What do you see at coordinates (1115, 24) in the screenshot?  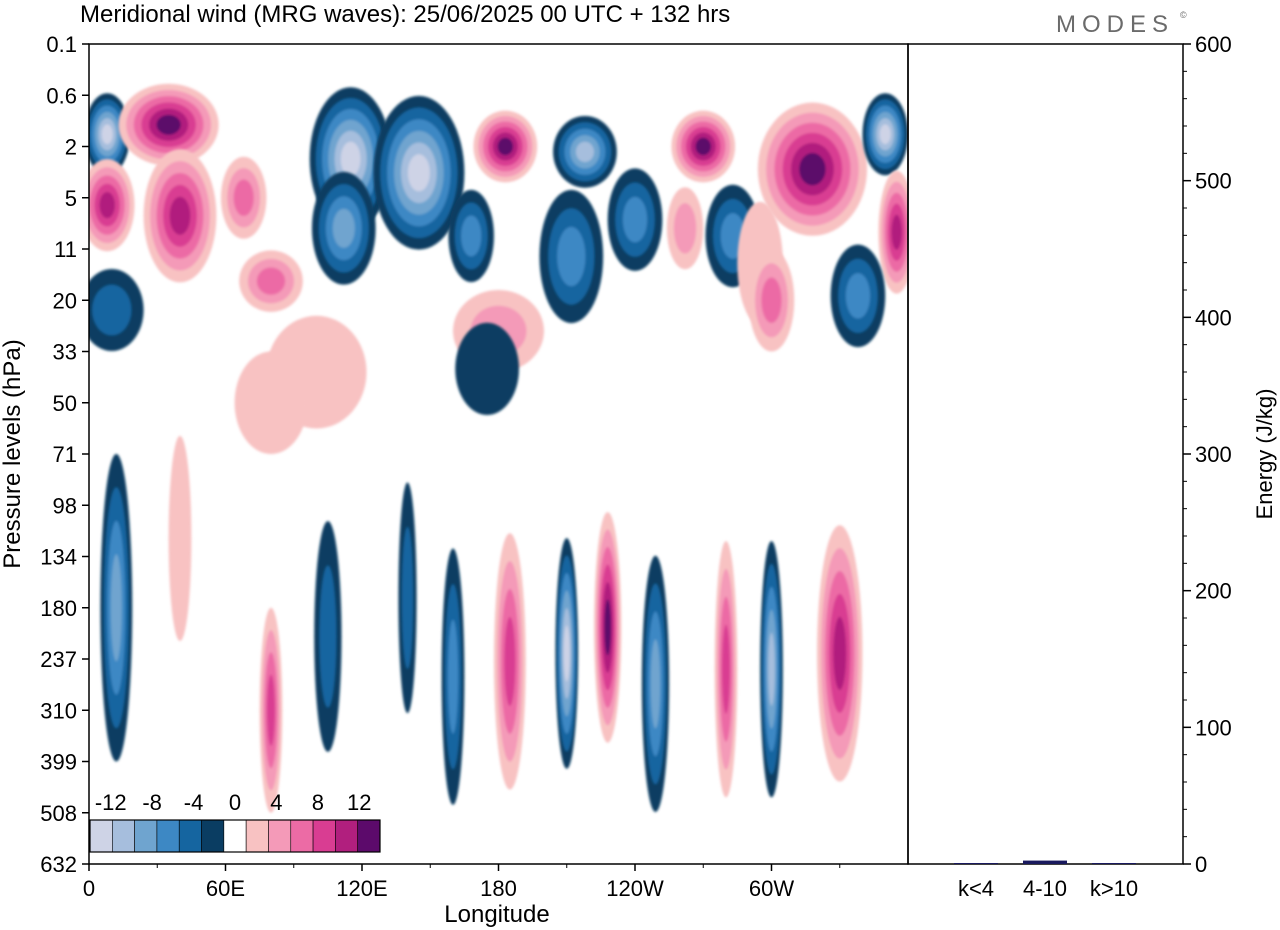 I see `modes-logo: MODES` at bounding box center [1115, 24].